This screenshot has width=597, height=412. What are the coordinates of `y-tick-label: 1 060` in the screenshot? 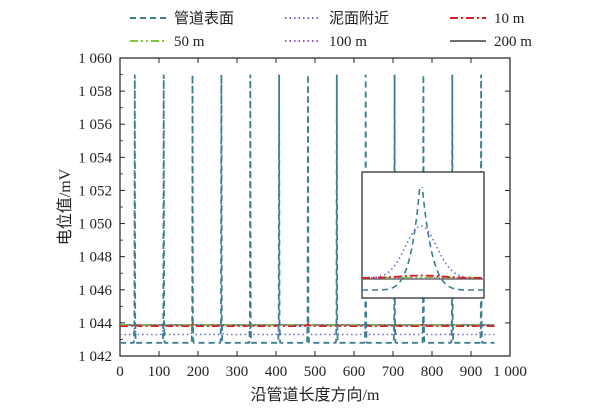 It's located at (95, 59).